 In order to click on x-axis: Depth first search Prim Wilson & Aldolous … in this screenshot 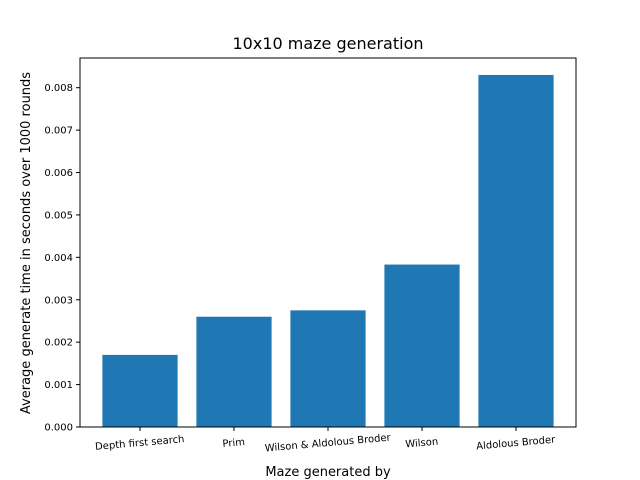, I will do `click(326, 440)`.